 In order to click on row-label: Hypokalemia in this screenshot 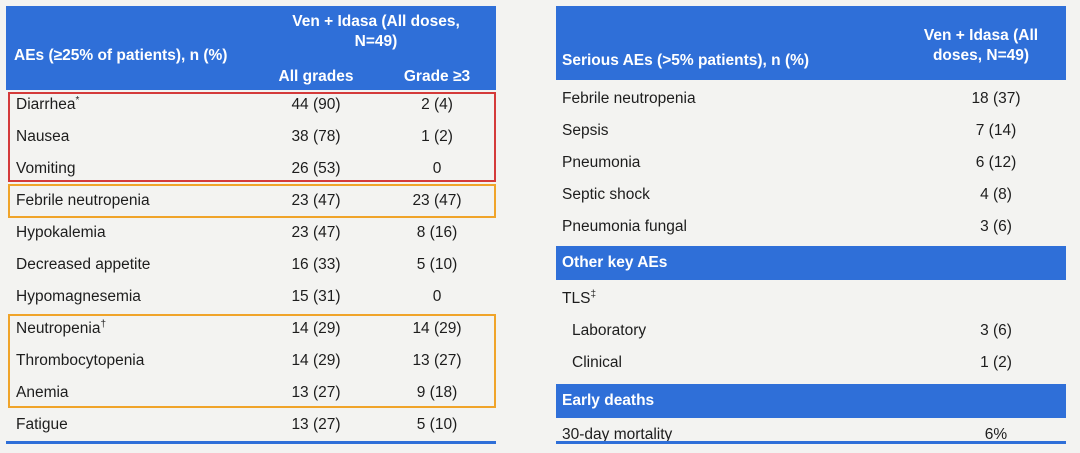, I will do `click(61, 232)`.